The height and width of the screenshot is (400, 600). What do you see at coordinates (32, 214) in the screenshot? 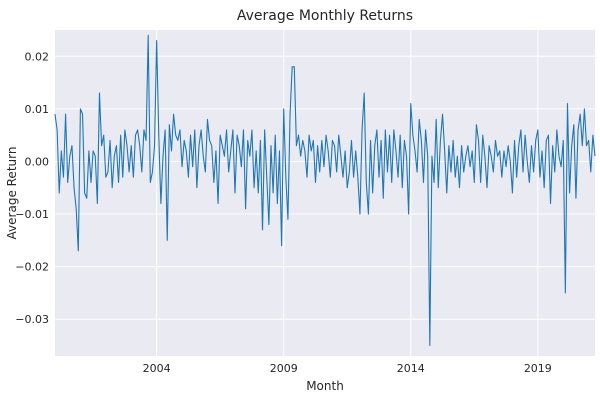
I see `y-tick-label: −0.01` at bounding box center [32, 214].